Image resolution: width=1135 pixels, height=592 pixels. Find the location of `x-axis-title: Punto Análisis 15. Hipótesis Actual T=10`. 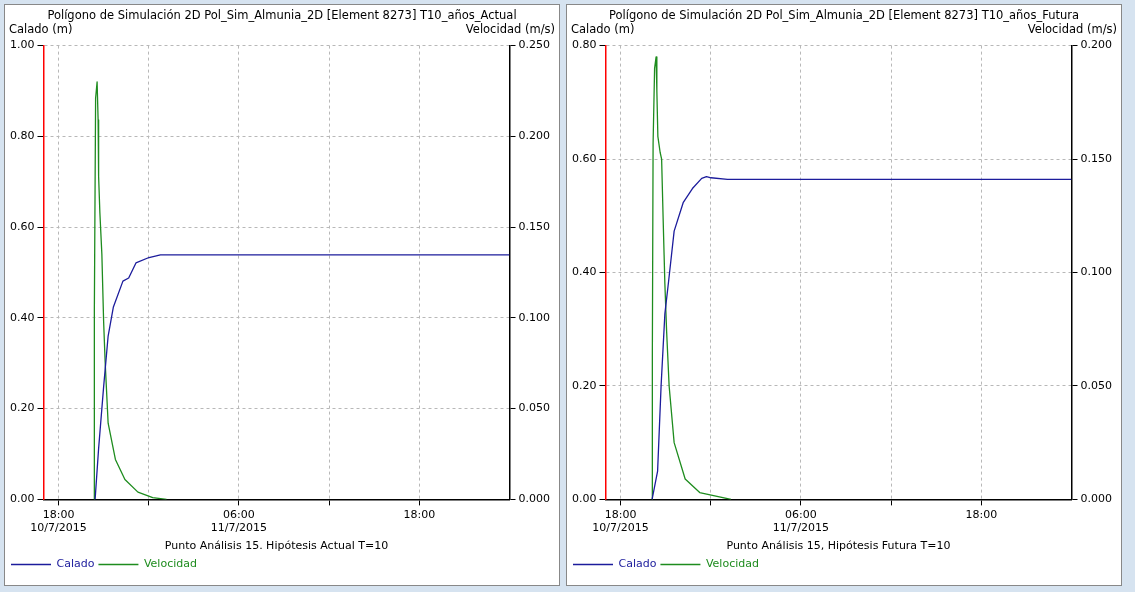

x-axis-title: Punto Análisis 15. Hipótesis Actual T=10 is located at coordinates (276, 546).